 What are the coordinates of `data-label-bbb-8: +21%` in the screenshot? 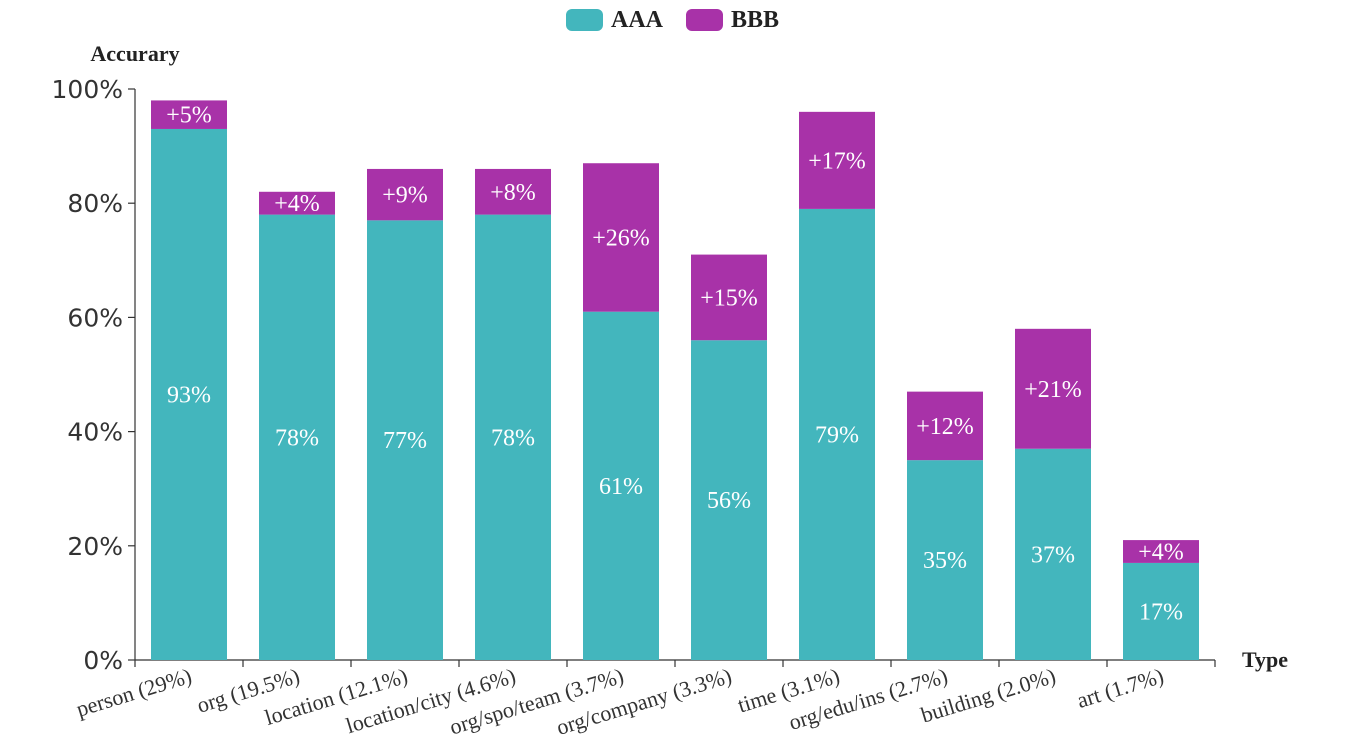 It's located at (1053, 390).